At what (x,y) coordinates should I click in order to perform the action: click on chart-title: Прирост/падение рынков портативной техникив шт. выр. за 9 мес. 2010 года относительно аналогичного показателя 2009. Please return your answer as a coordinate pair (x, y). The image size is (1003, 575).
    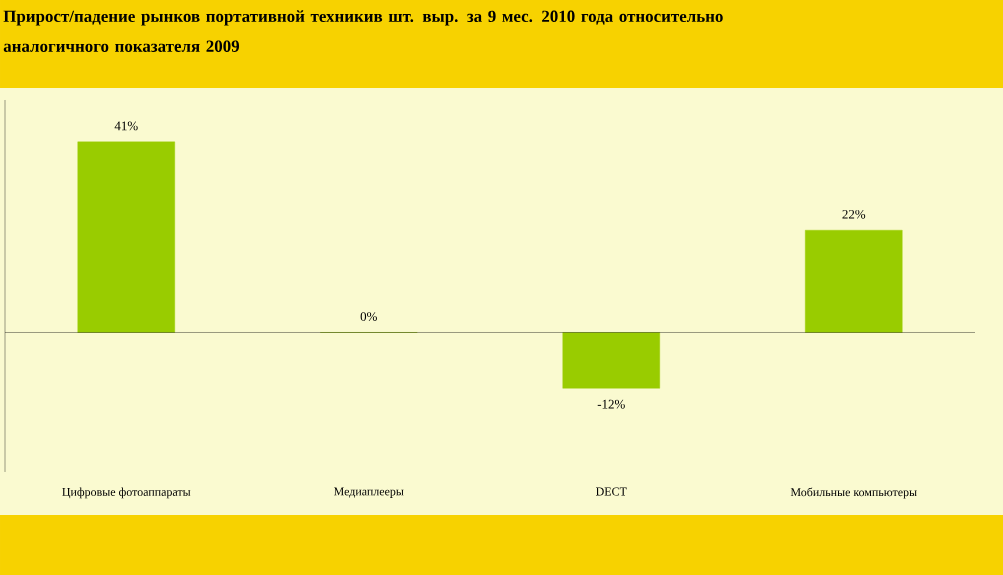
    Looking at the image, I should click on (363, 31).